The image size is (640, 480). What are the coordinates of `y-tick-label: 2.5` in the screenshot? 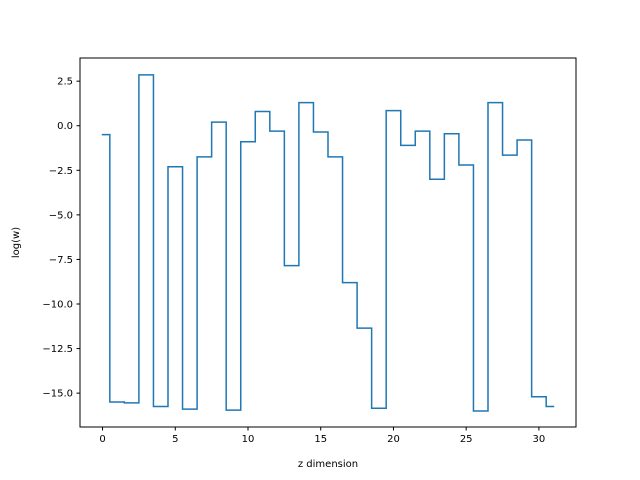 It's located at (65, 82).